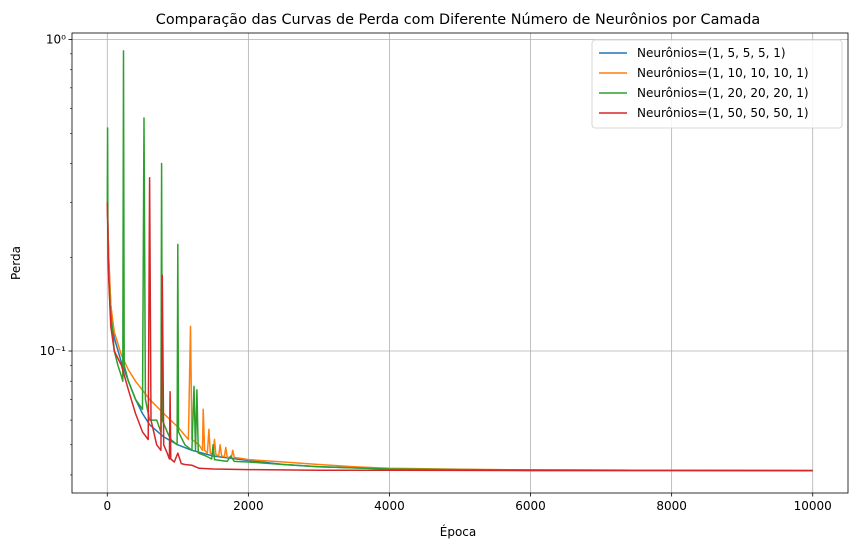  I want to click on y-axis-ticks: 10⁻¹ 10⁰, so click(56, 254).